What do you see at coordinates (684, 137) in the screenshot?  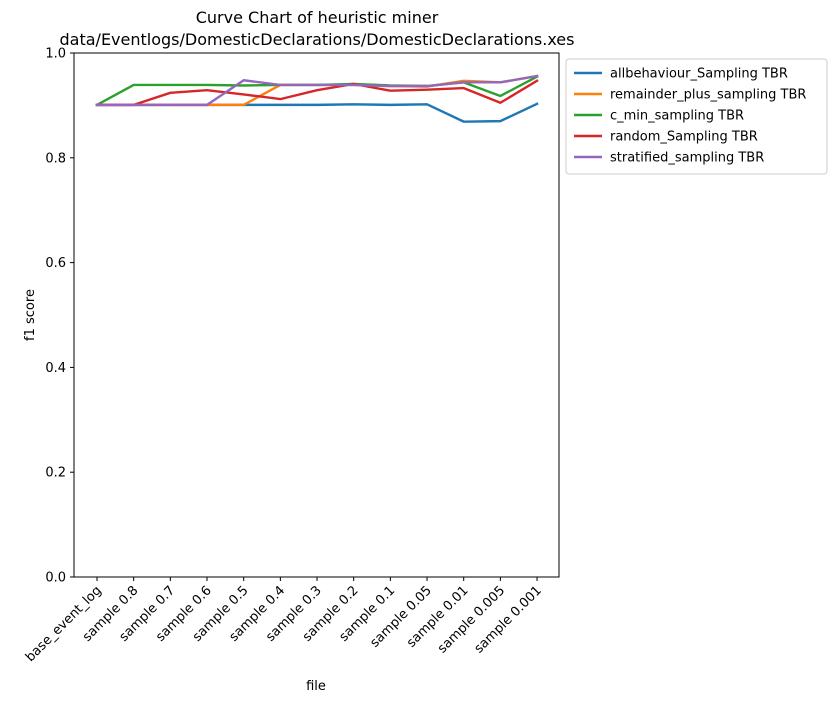 I see `legend-label: random_Sampling TBR` at bounding box center [684, 137].